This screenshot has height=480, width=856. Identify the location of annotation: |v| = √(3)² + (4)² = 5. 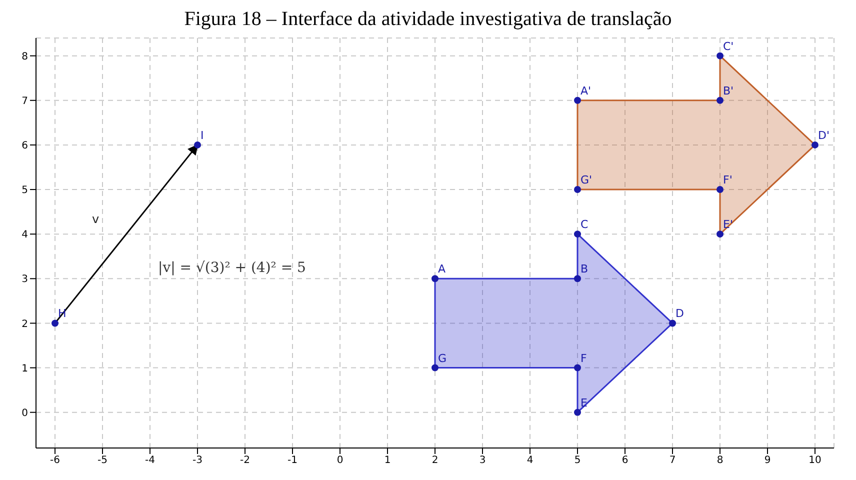
(232, 268).